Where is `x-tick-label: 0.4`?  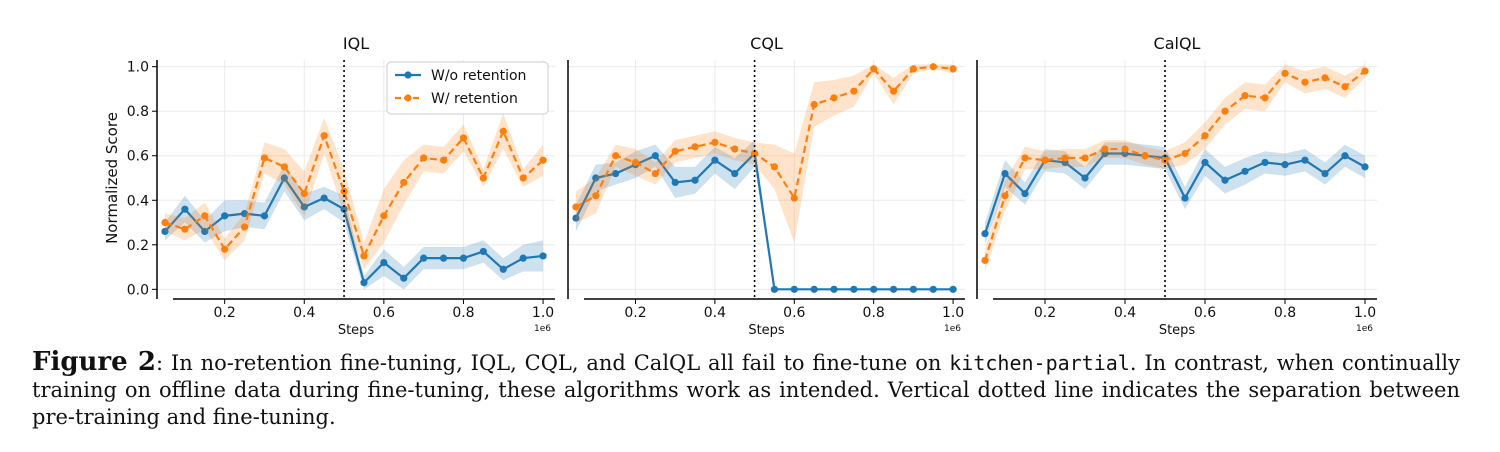
x-tick-label: 0.4 is located at coordinates (304, 313).